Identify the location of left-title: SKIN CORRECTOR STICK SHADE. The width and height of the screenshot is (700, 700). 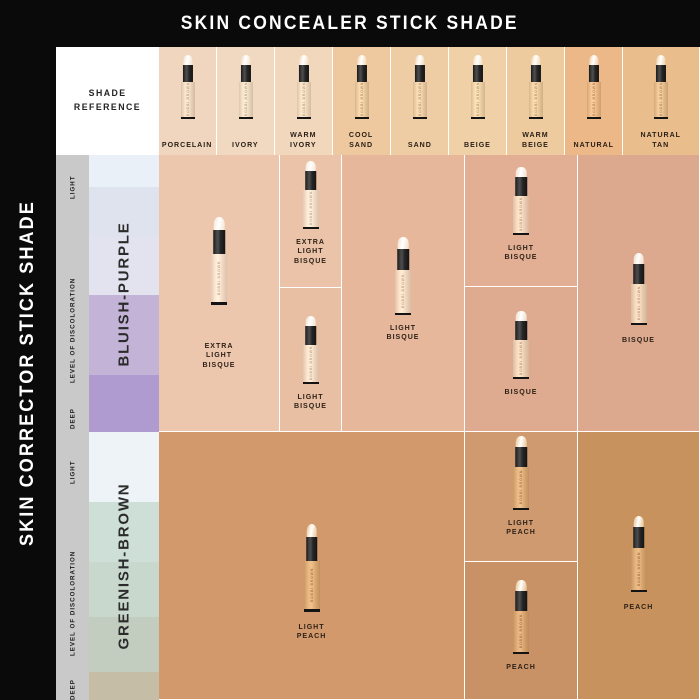
(27, 373).